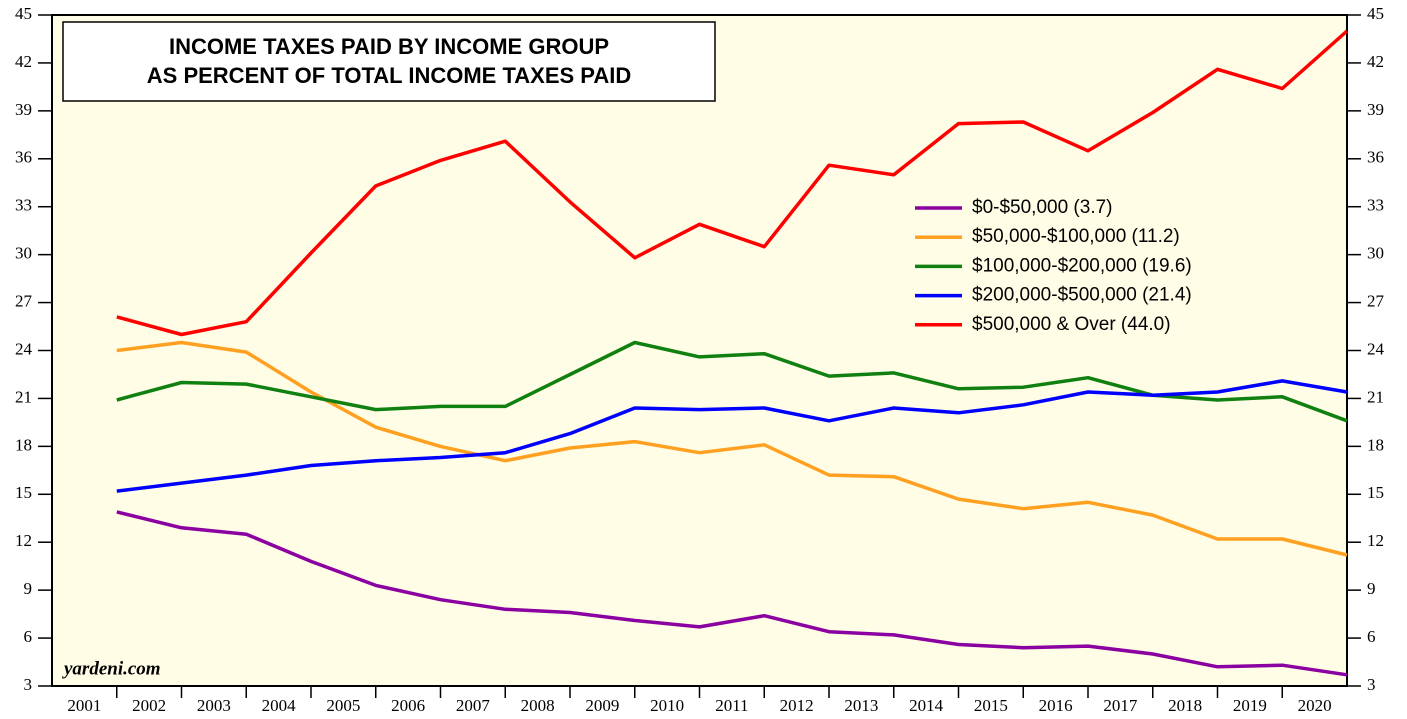  I want to click on y2-tick-label: 24, so click(1376, 348).